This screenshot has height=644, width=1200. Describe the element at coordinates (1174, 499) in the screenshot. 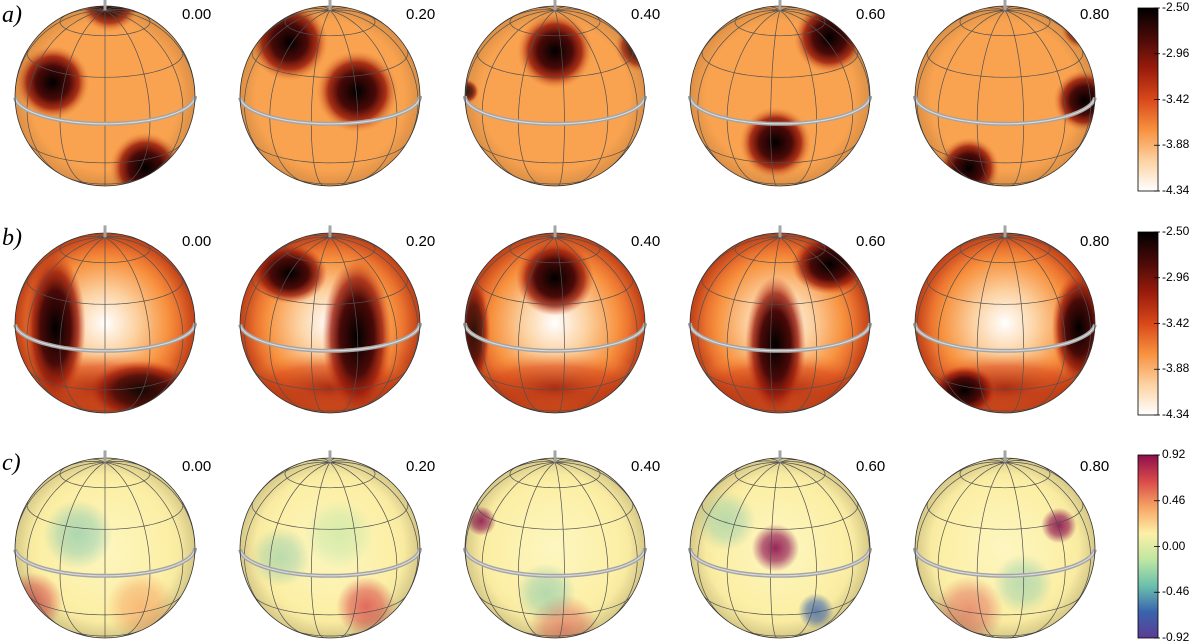

I see `colorbar-tick-label: 0.46` at that location.